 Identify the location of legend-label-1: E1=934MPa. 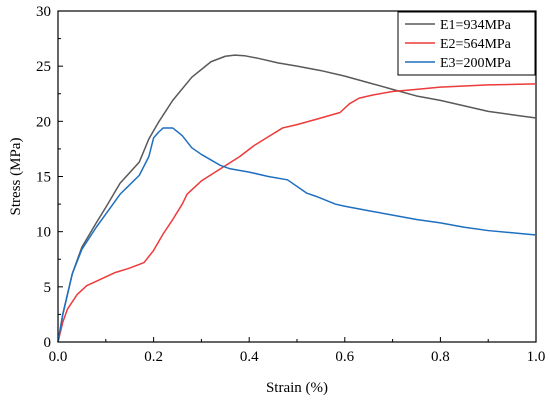
(476, 25).